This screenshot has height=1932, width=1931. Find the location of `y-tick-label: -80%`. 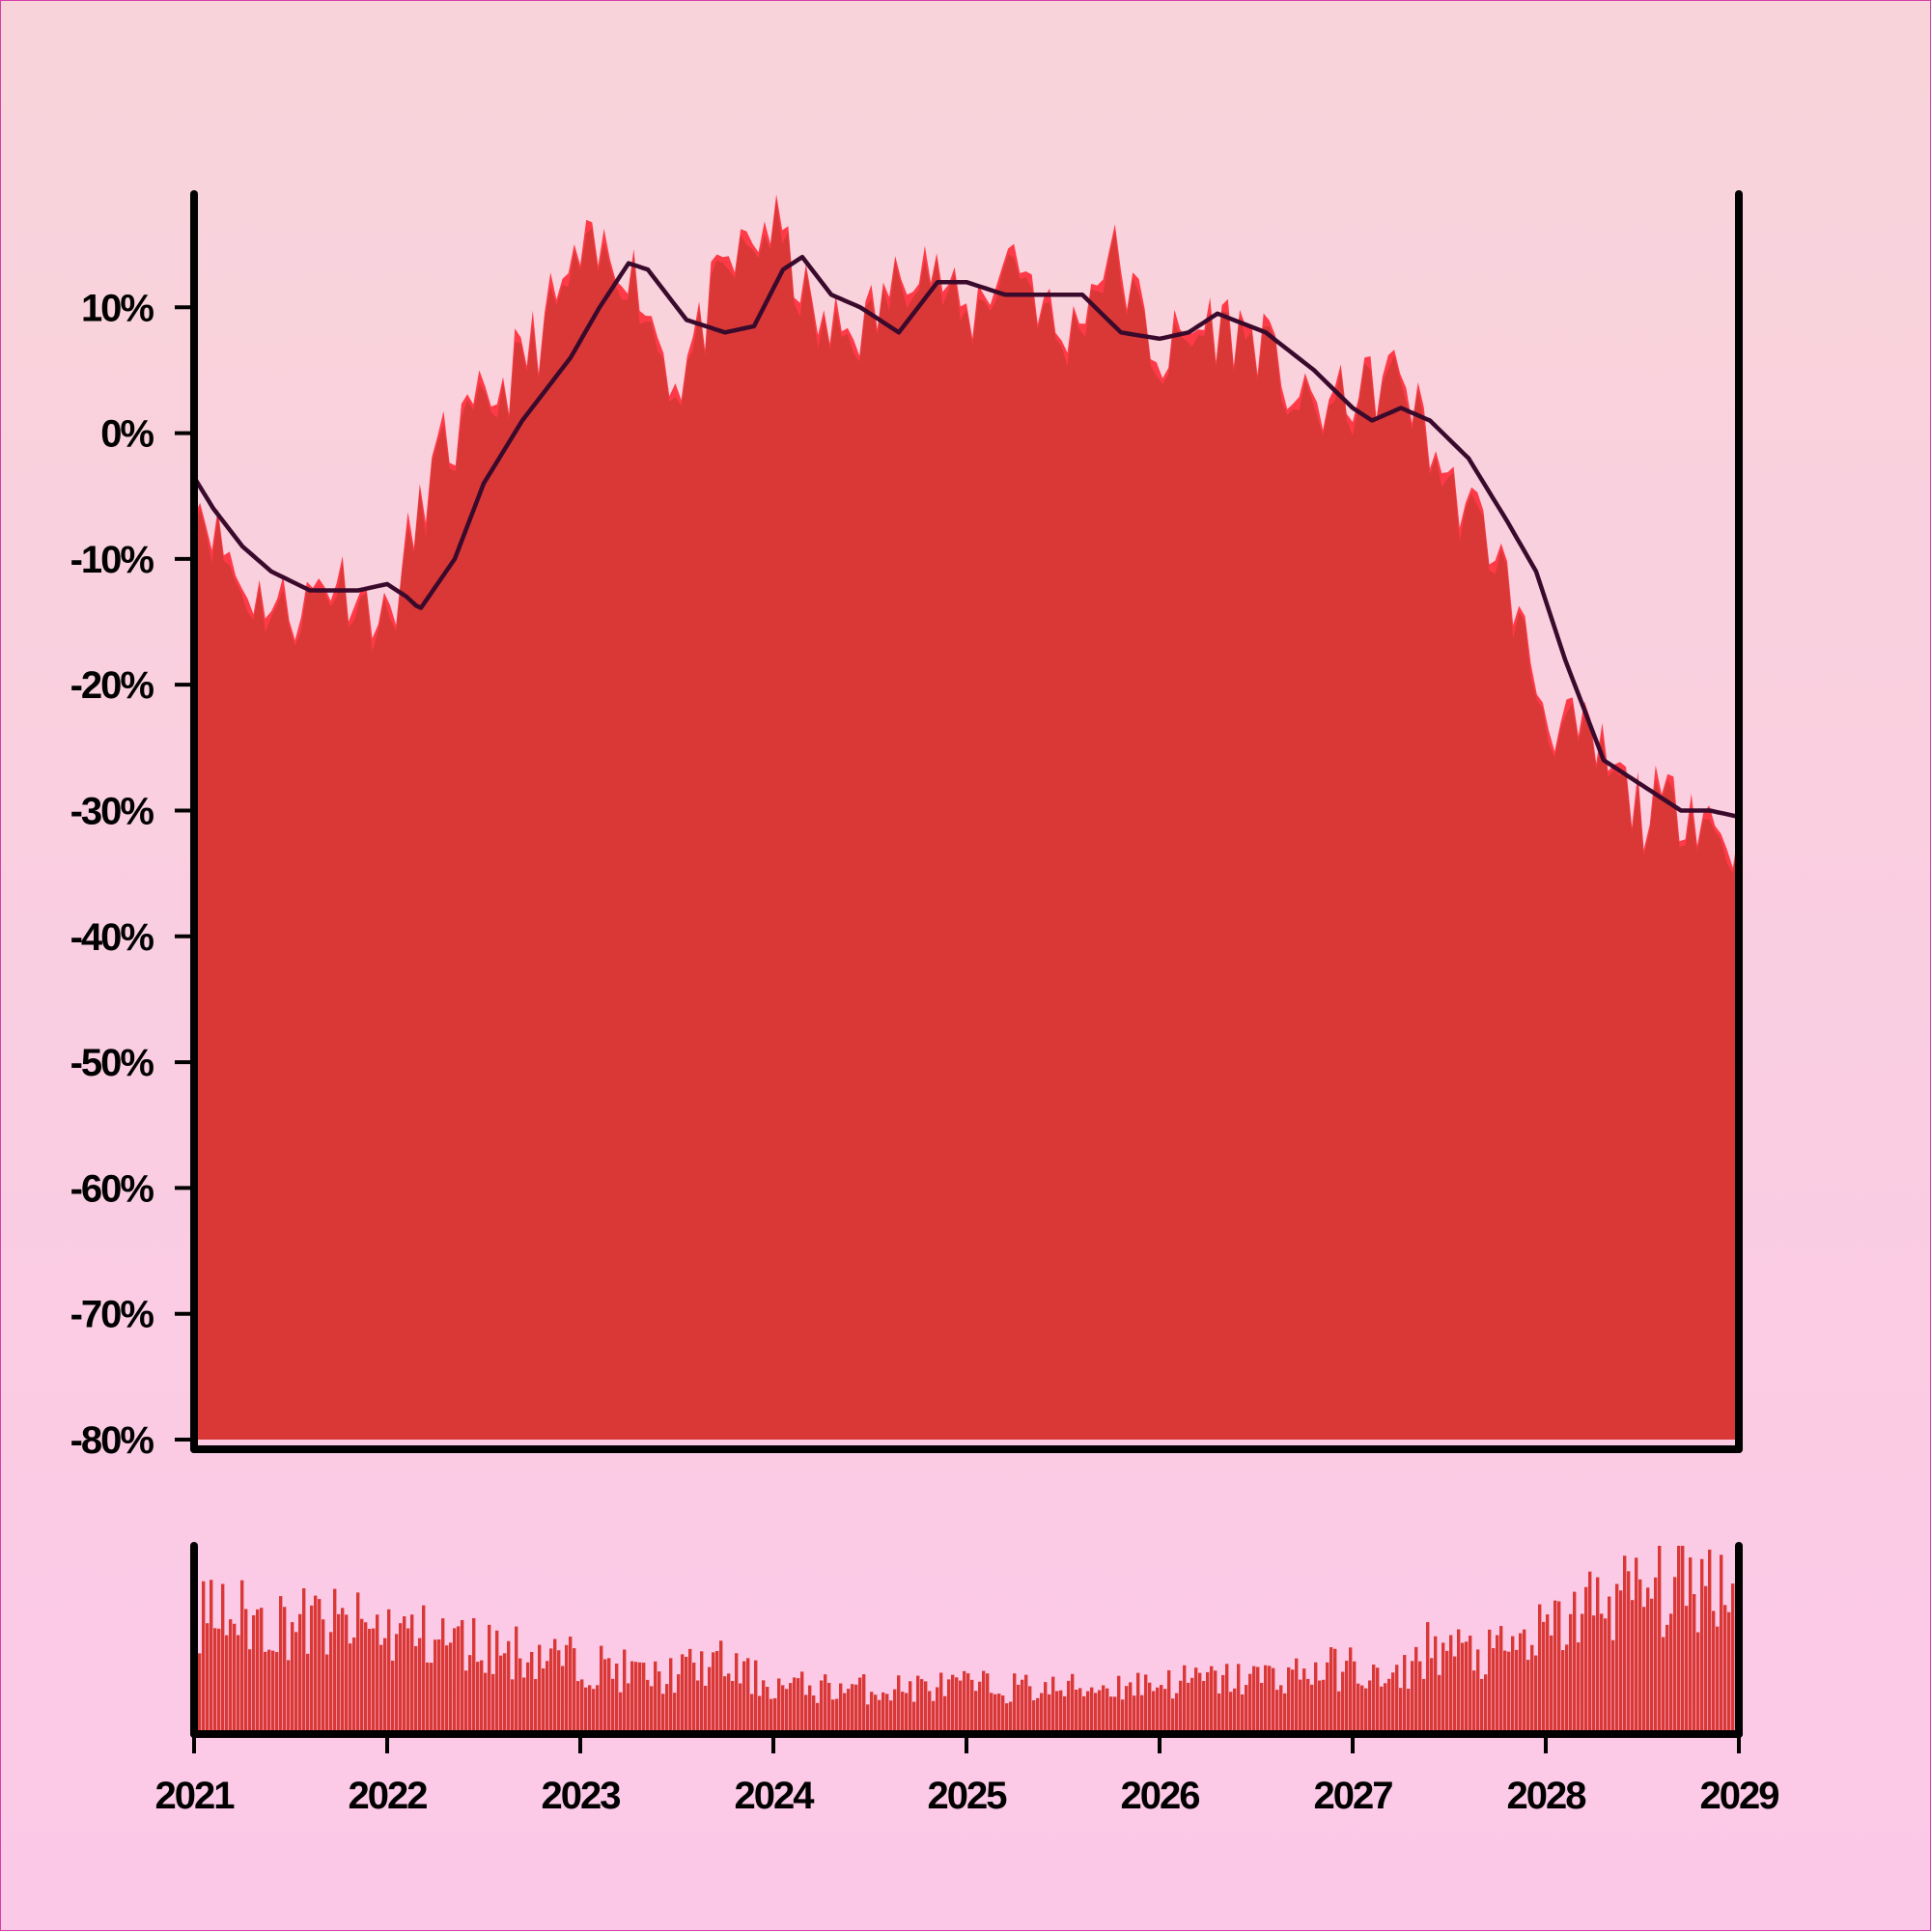

y-tick-label: -80% is located at coordinates (112, 1441).